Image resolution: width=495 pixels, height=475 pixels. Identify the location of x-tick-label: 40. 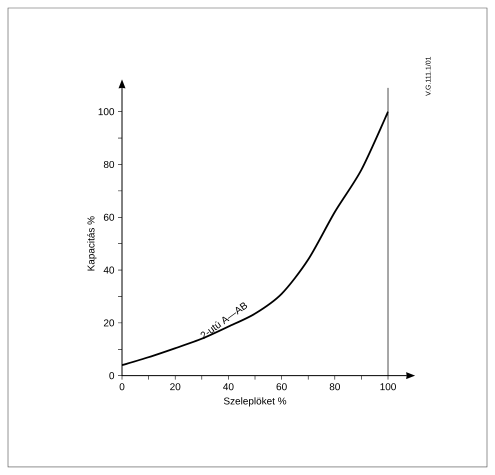
(228, 386).